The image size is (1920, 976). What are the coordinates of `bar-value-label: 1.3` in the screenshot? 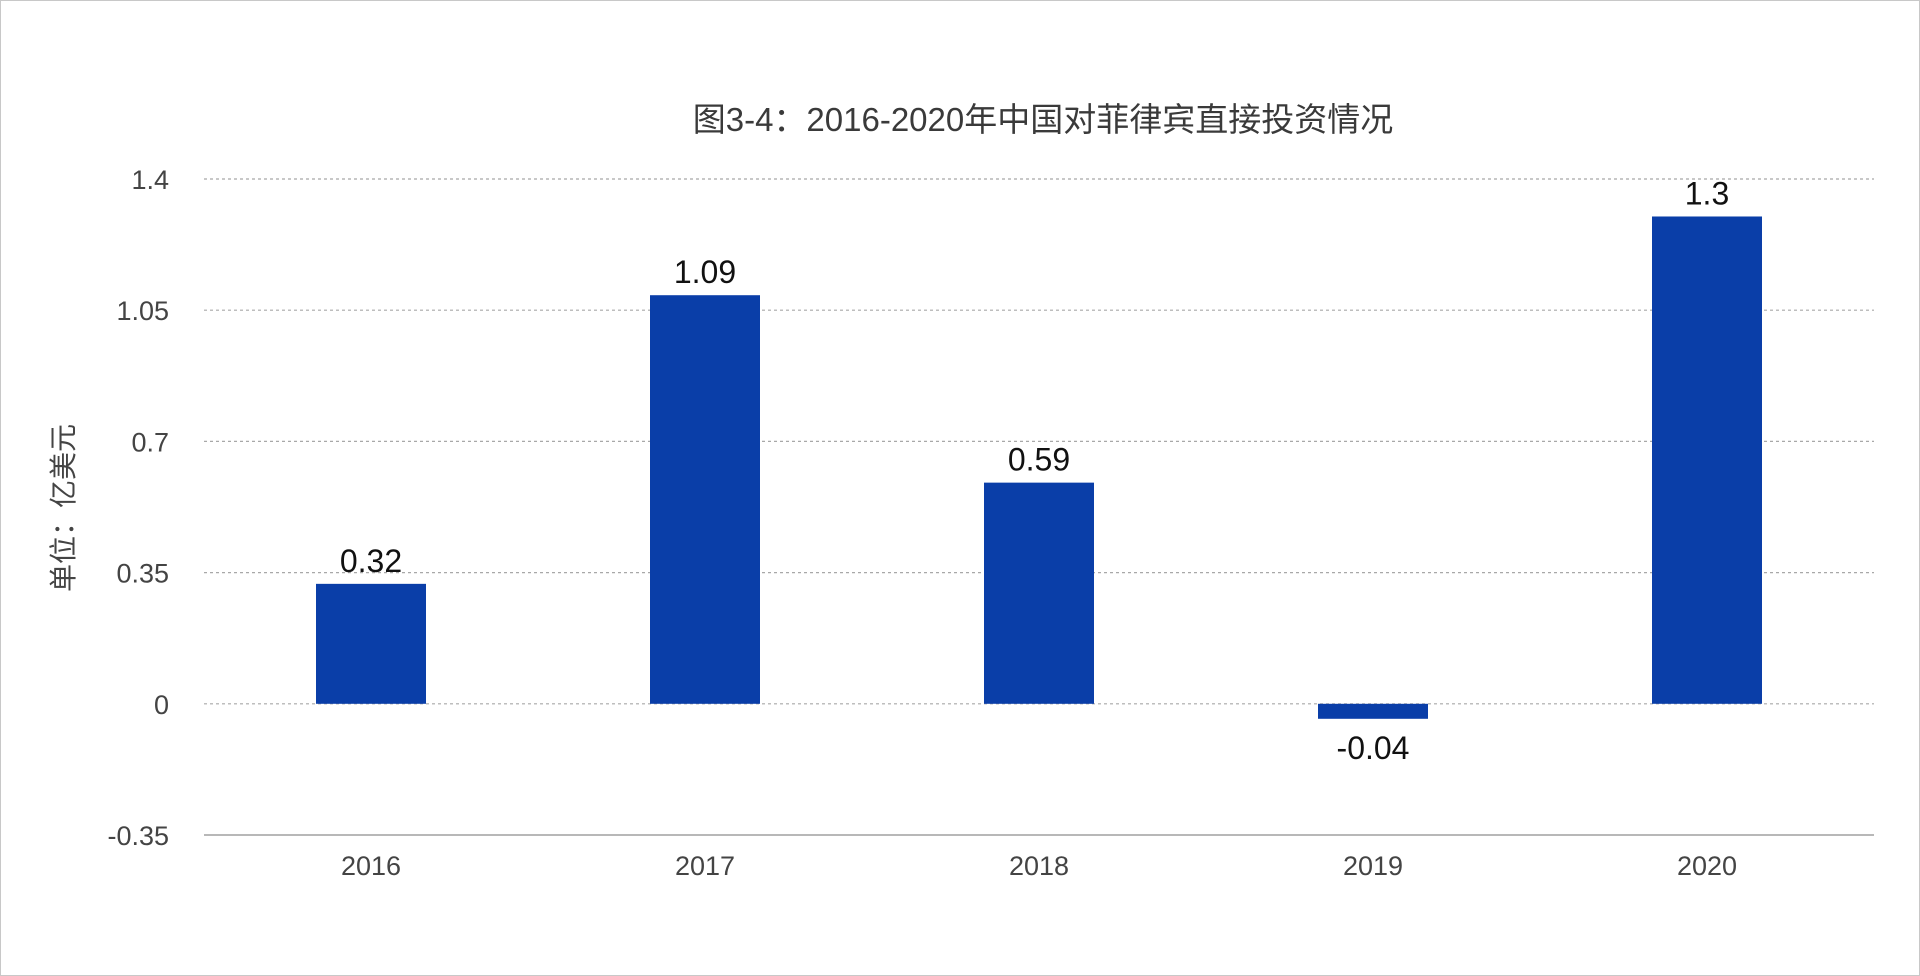 It's located at (1707, 193).